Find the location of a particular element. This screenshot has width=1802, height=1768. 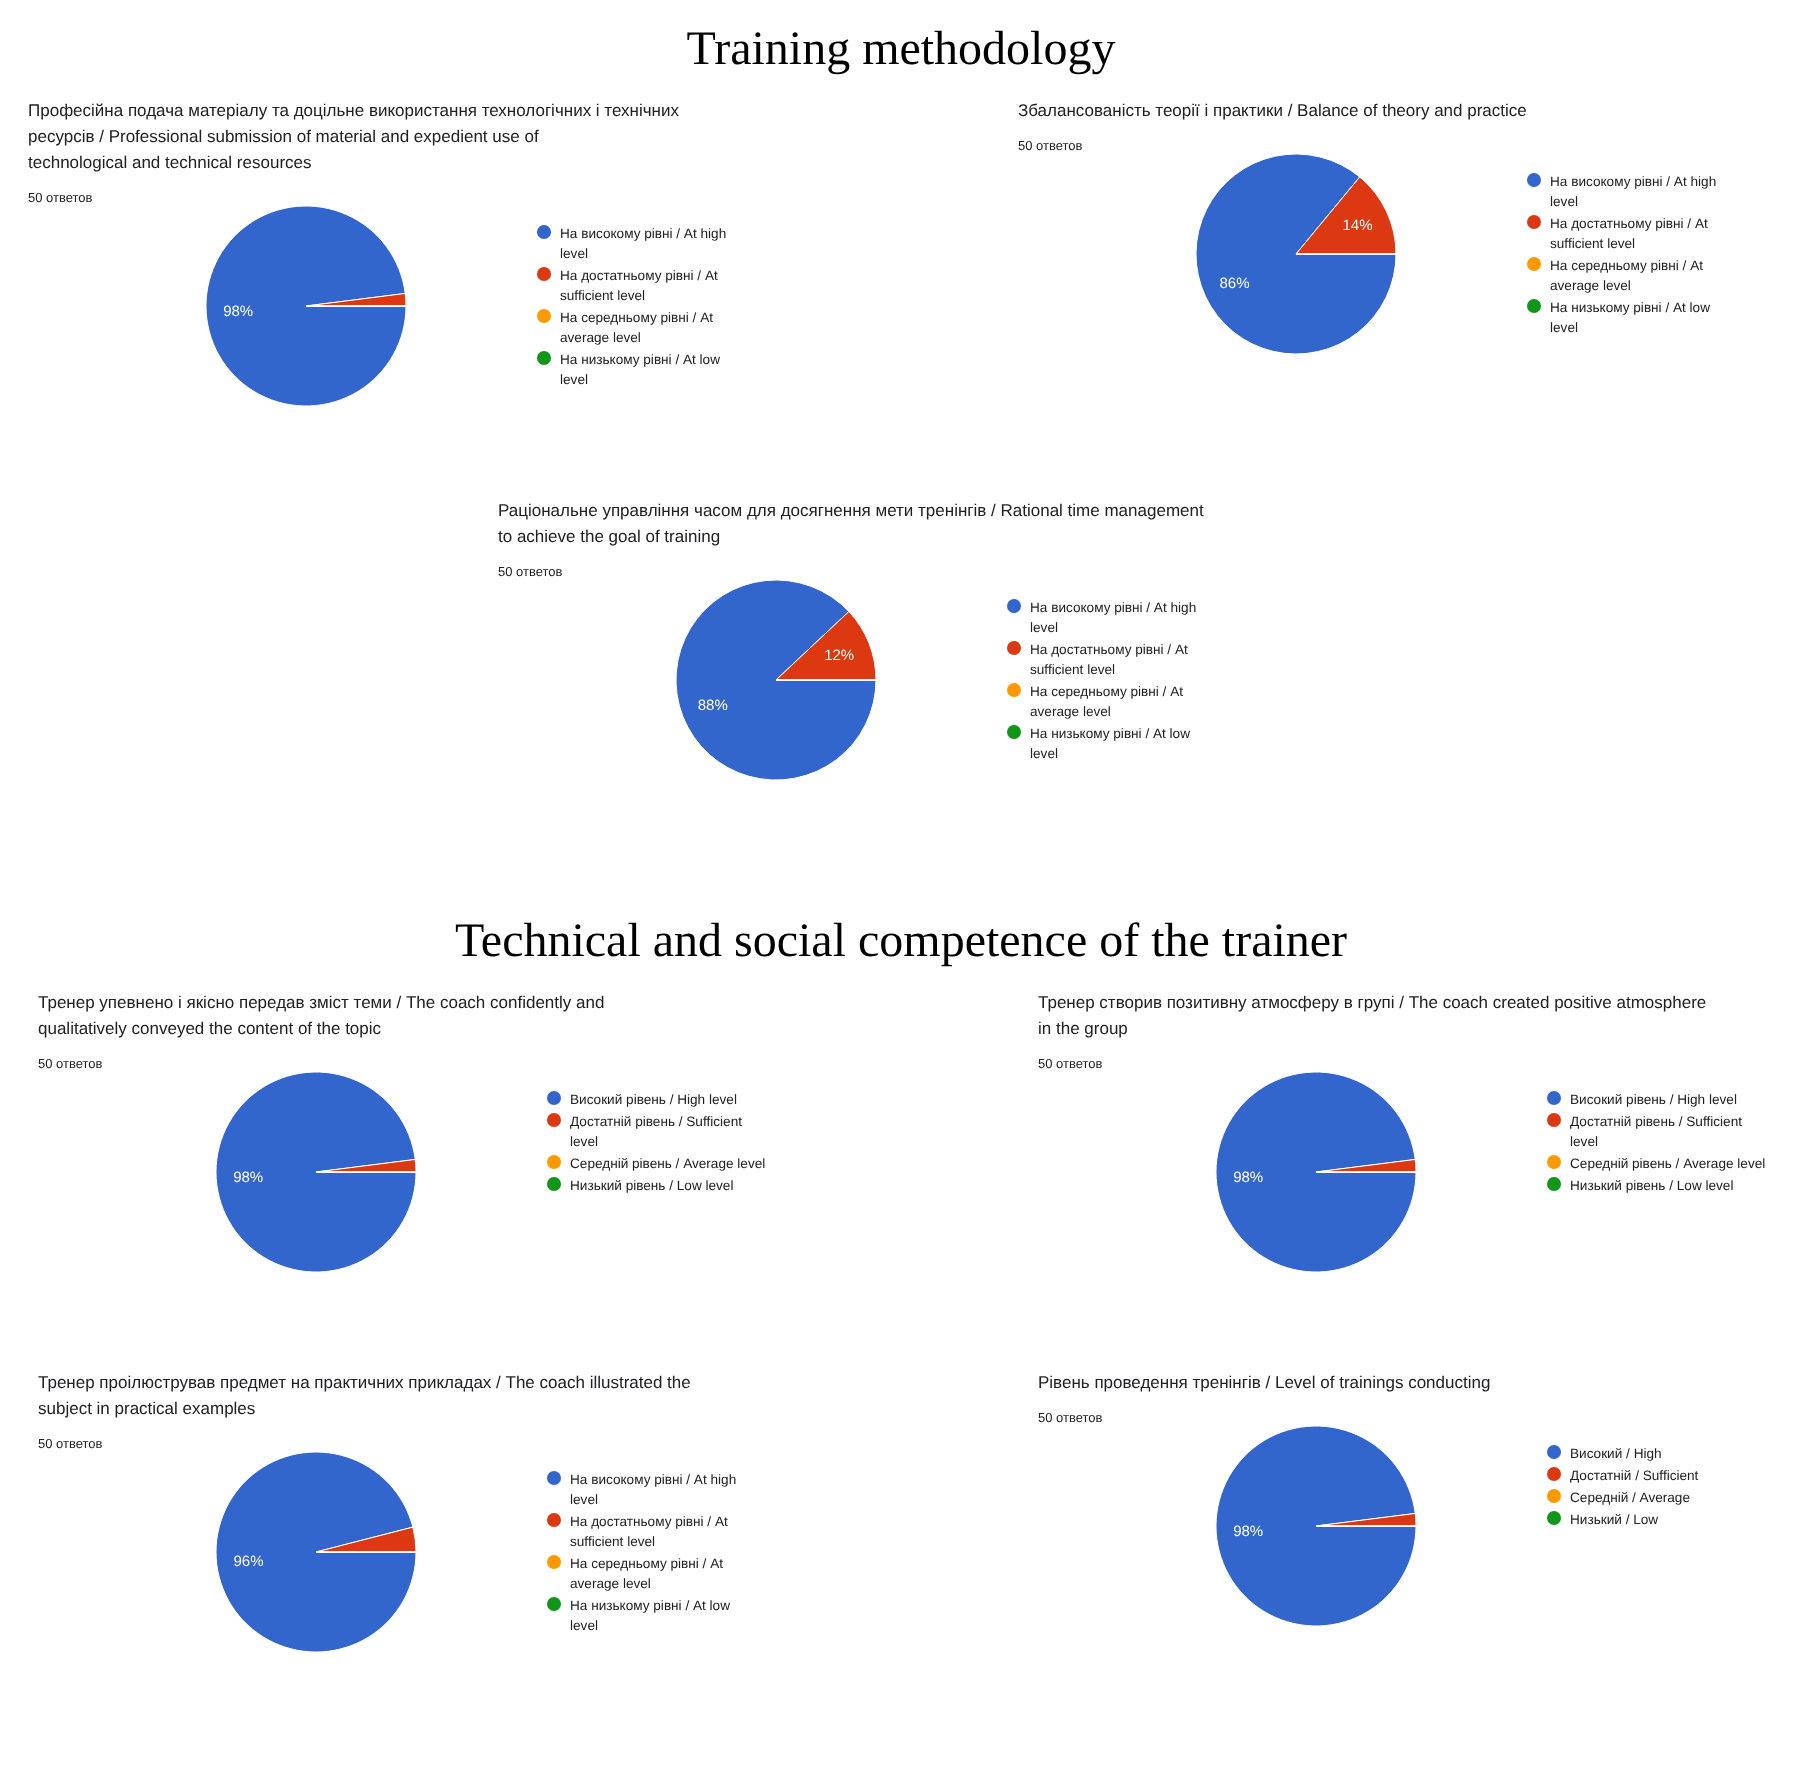

chart-title: Рівень проведення тренінгів / Level of trainings conducting is located at coordinates (1264, 1382).